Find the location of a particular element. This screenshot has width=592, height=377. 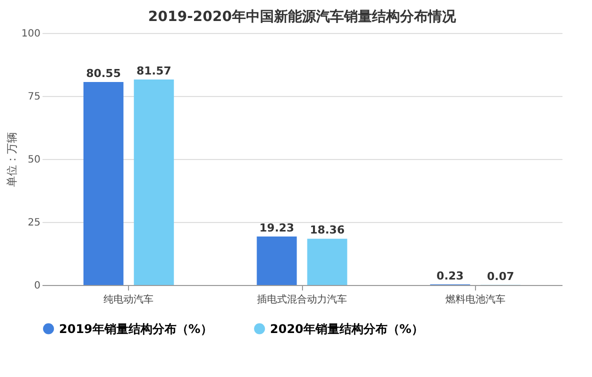

legend-label: 2019年销量结构分布（%） is located at coordinates (135, 329).